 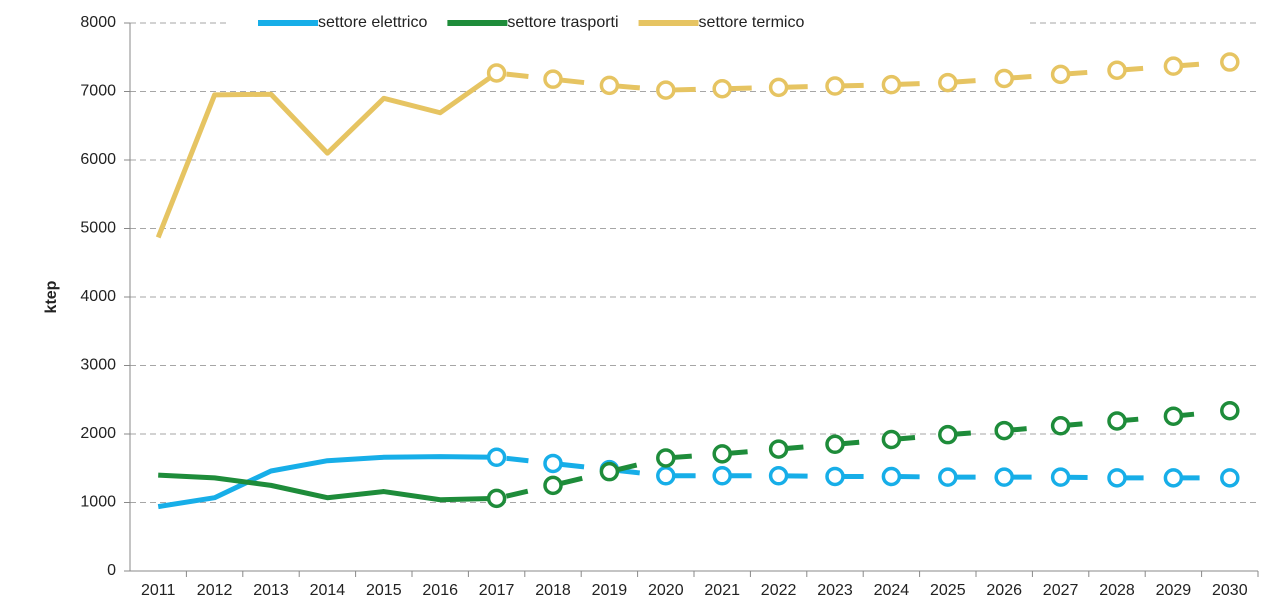 What do you see at coordinates (835, 590) in the screenshot?
I see `x-tick-label: 2023` at bounding box center [835, 590].